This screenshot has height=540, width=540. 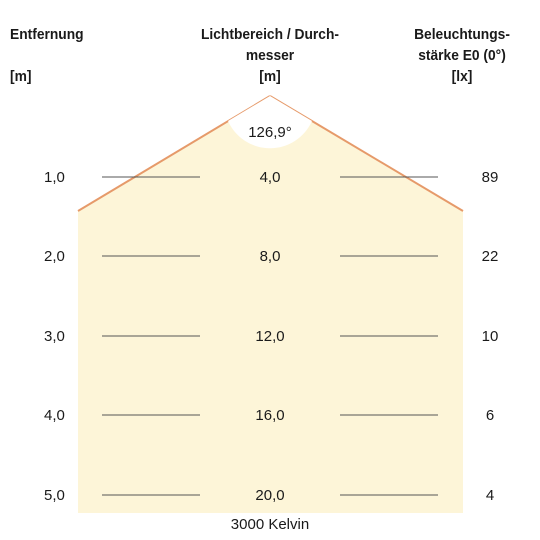 I want to click on distance-header-spacer, so click(x=47, y=55).